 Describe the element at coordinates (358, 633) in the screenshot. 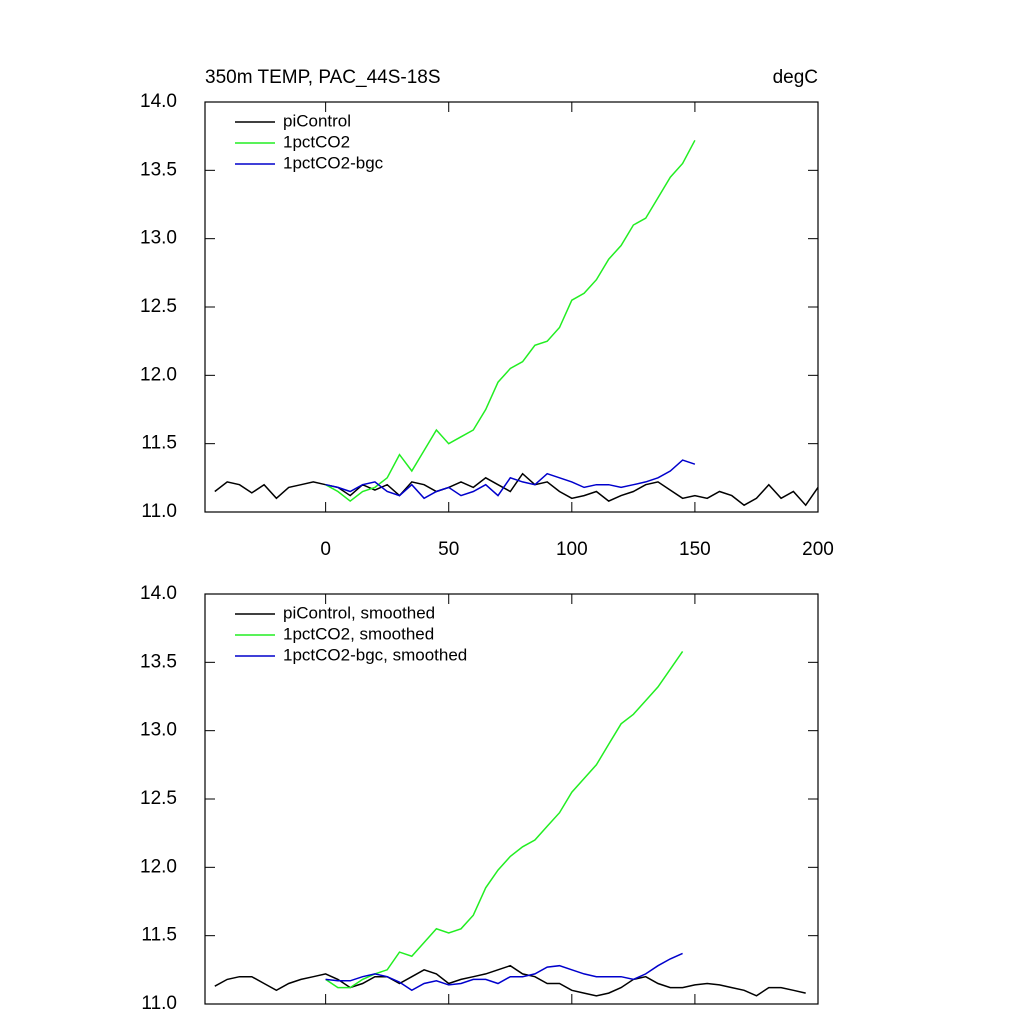

I see `legend-label: 1pctCO2, smoothed` at that location.